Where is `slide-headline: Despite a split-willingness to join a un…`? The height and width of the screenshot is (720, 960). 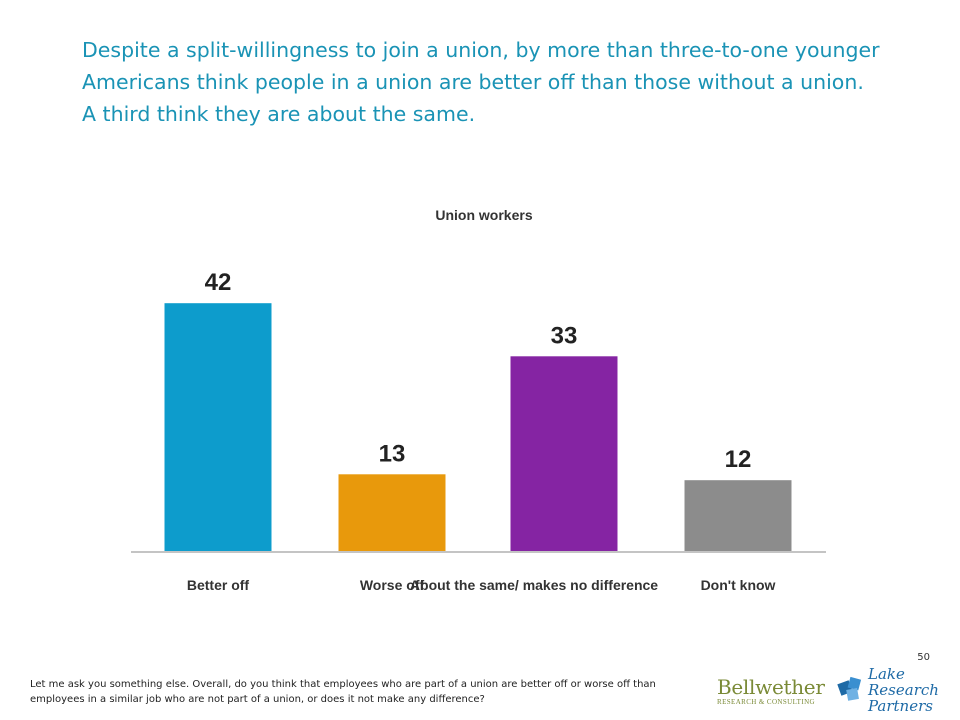
slide-headline: Despite a split-willingness to join a un… is located at coordinates (481, 82).